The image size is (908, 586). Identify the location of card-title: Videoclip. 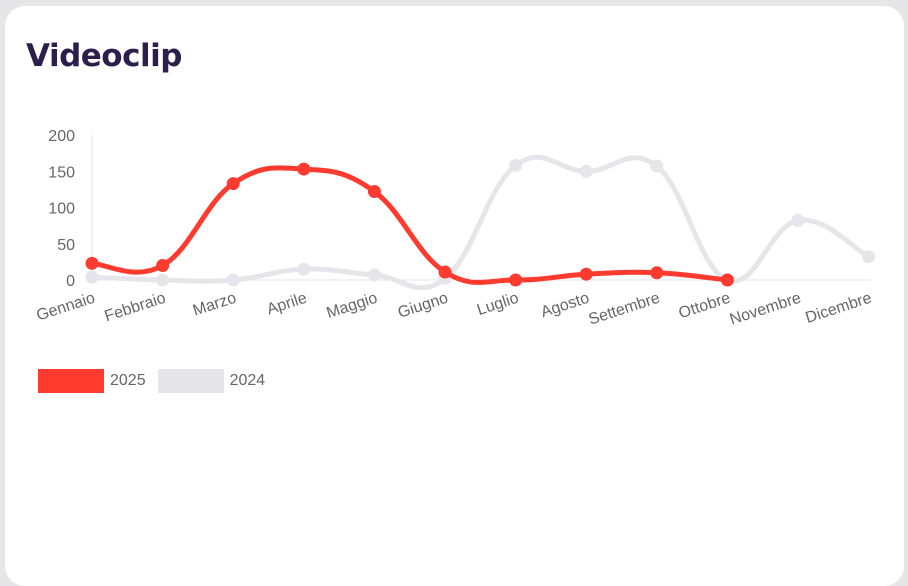
(104, 56).